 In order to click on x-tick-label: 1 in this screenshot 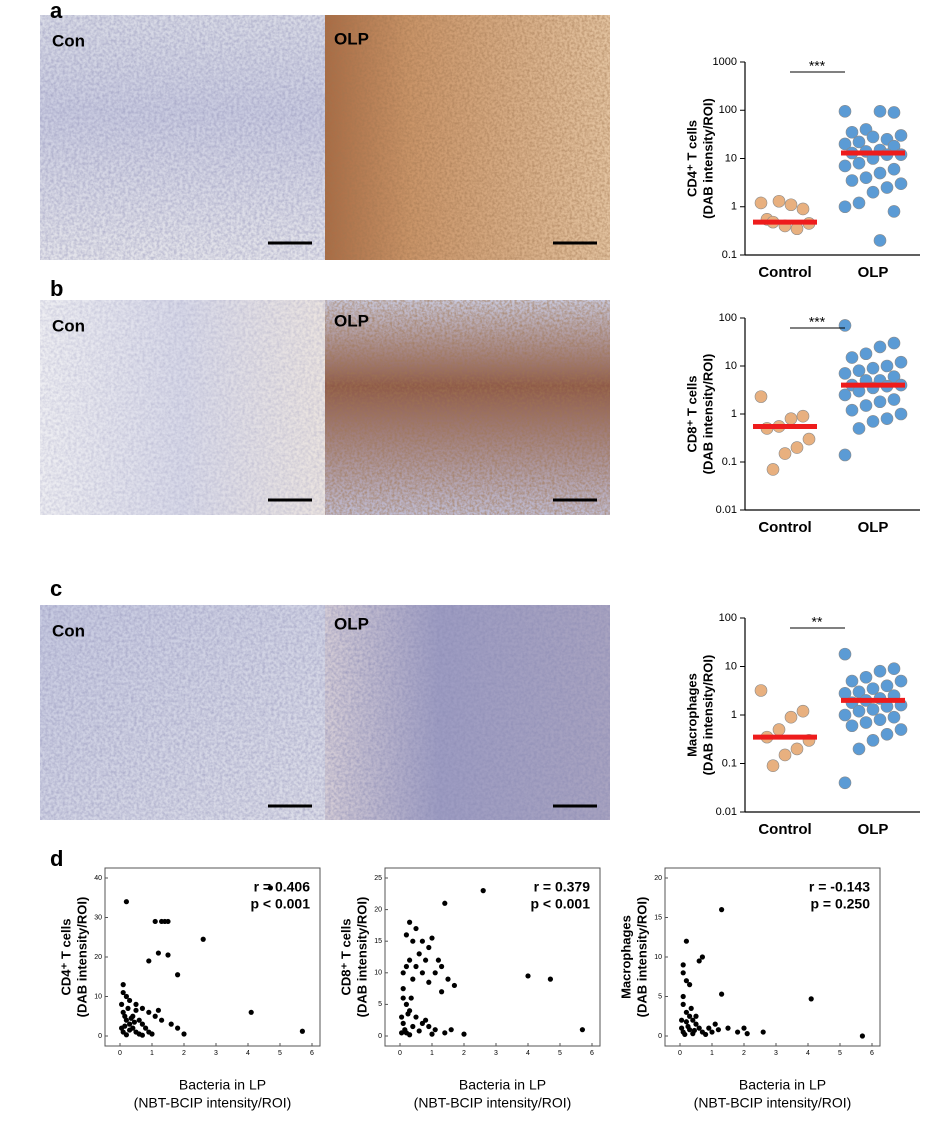, I will do `click(432, 1053)`.